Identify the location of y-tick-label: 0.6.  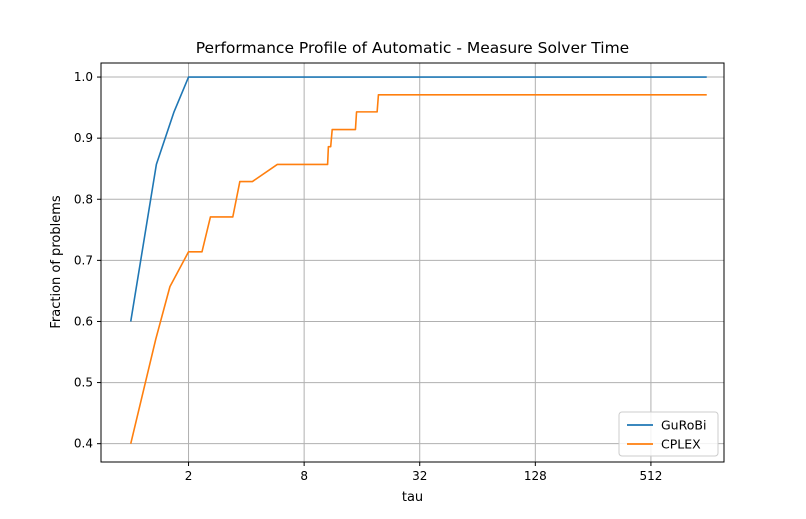
(83, 321).